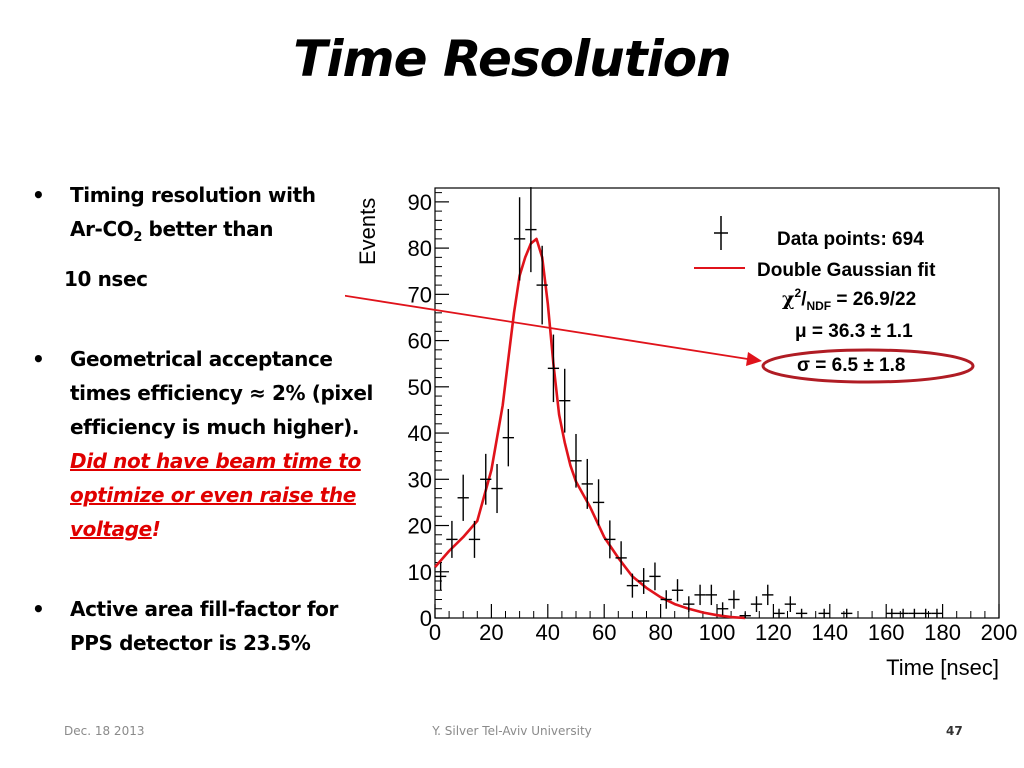 This screenshot has width=1024, height=768. What do you see at coordinates (420, 572) in the screenshot?
I see `y-tick-label: 10` at bounding box center [420, 572].